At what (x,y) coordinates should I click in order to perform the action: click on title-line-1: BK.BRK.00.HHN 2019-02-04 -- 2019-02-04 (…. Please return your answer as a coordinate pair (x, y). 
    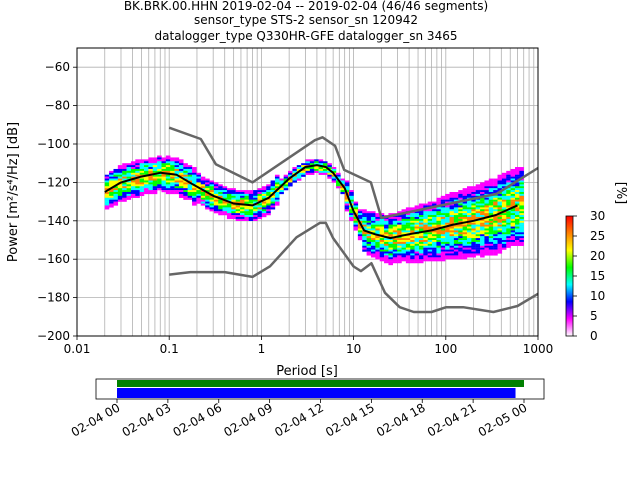
    Looking at the image, I should click on (306, 6).